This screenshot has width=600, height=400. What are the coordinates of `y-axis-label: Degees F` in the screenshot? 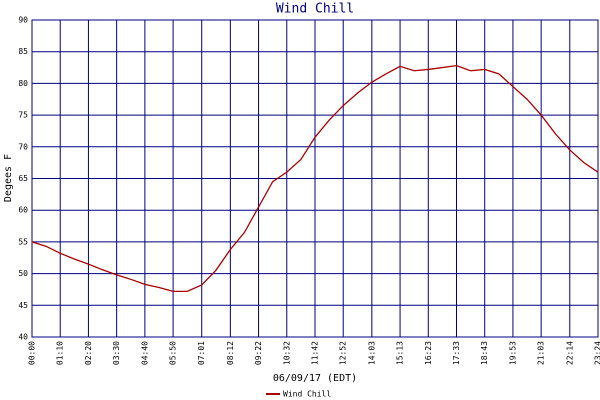 It's located at (8, 178).